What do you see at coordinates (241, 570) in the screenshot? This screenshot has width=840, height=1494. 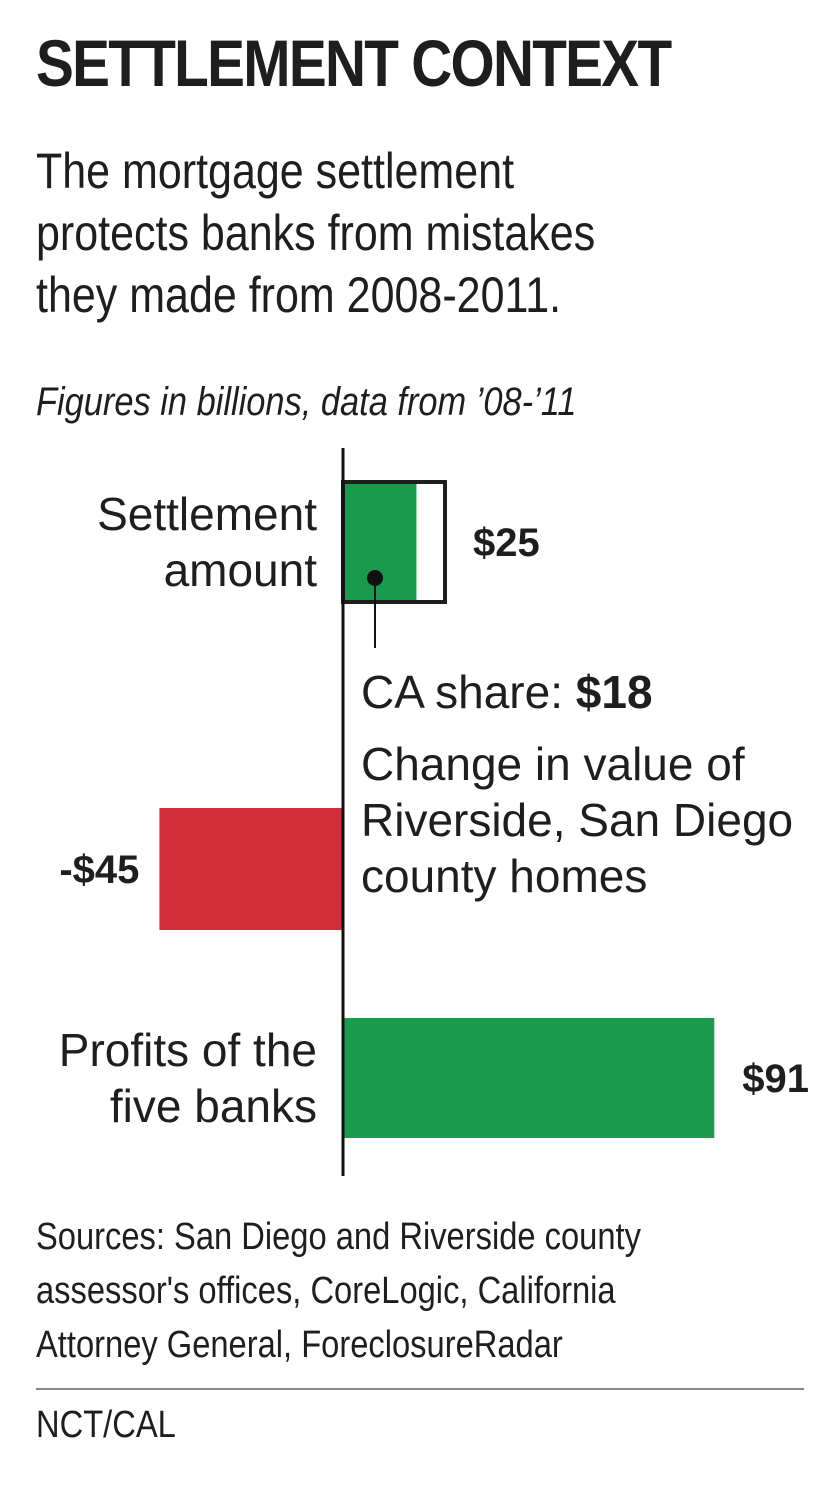 I see `category-label: amount` at bounding box center [241, 570].